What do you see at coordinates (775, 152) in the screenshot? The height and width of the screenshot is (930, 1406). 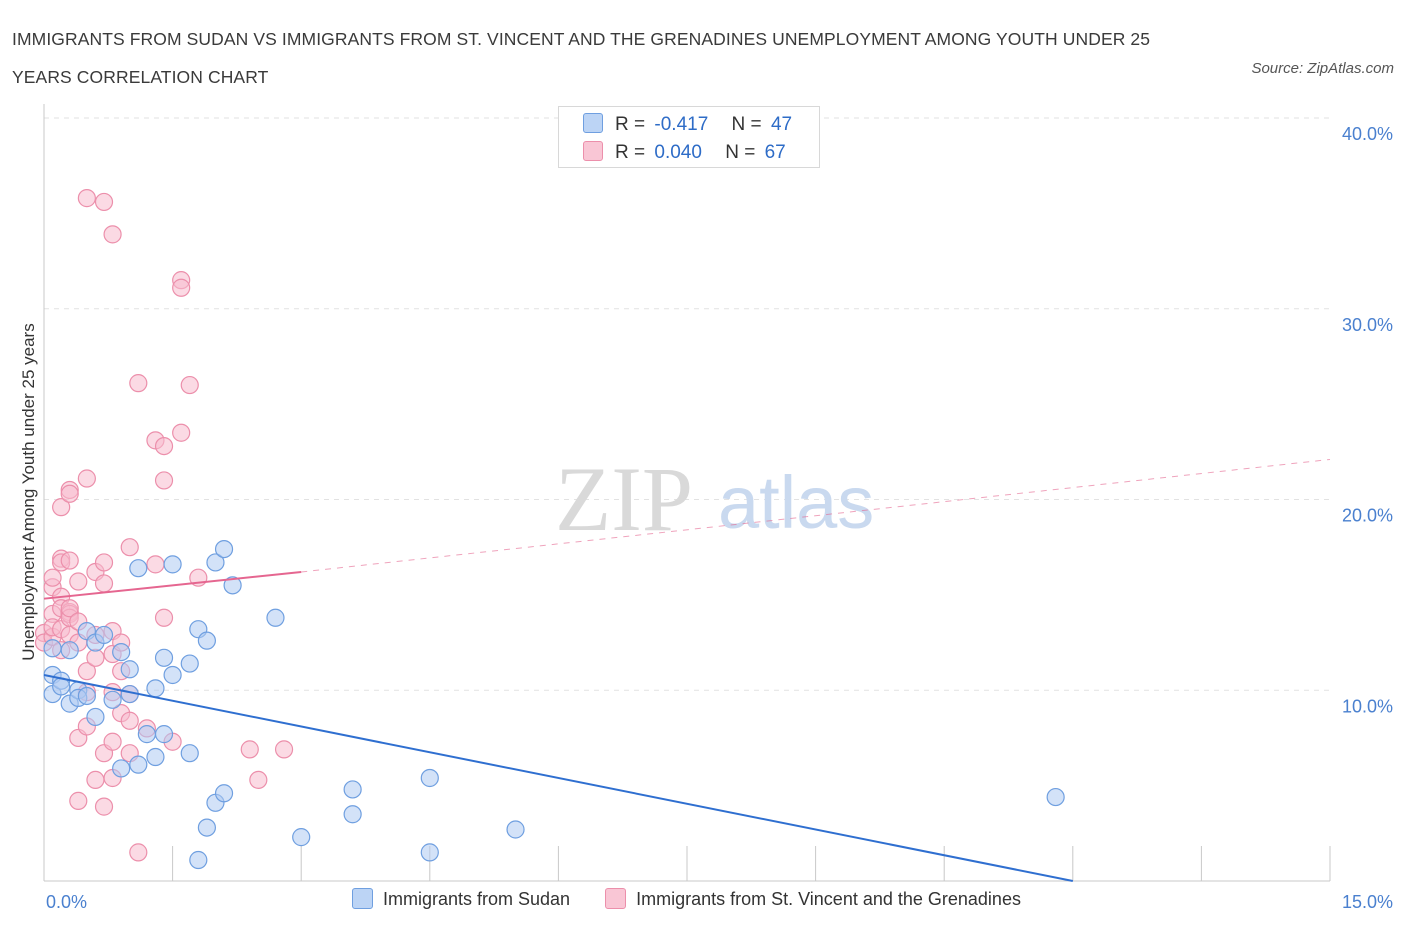 I see `legend-n-value-svg: 67` at bounding box center [775, 152].